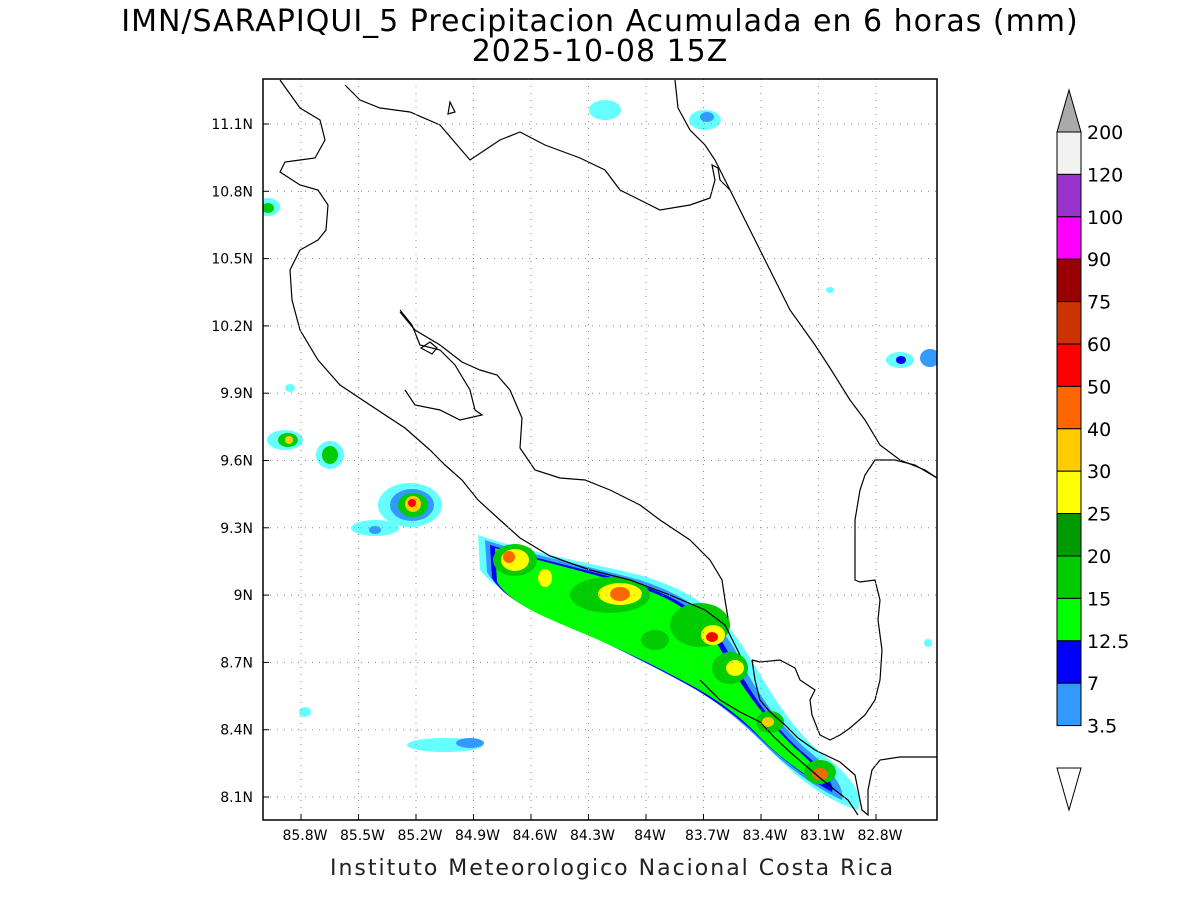 This screenshot has height=900, width=1200. I want to click on lat-tick-label: 10.2N, so click(232, 327).